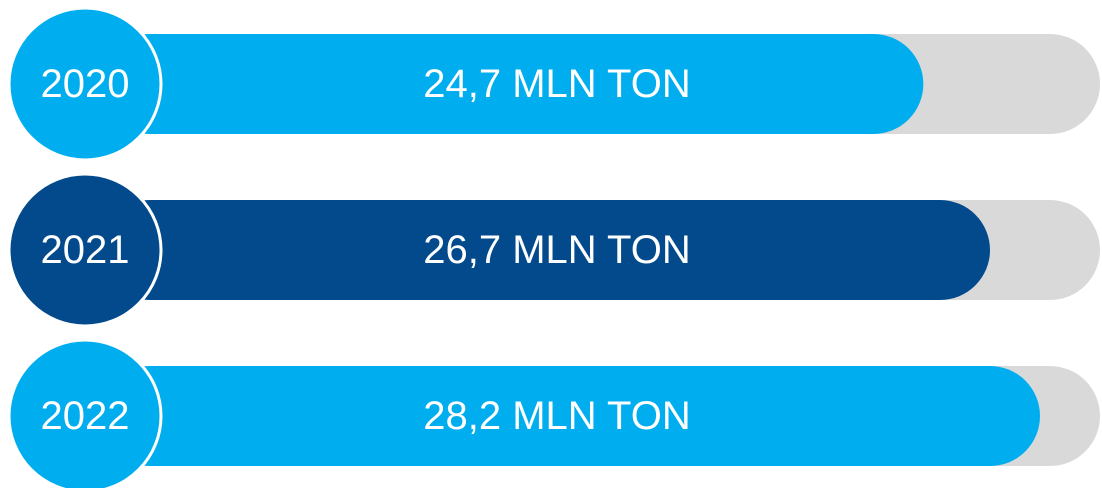 This screenshot has width=1102, height=488. Describe the element at coordinates (85, 416) in the screenshot. I see `year-label: 2022` at that location.